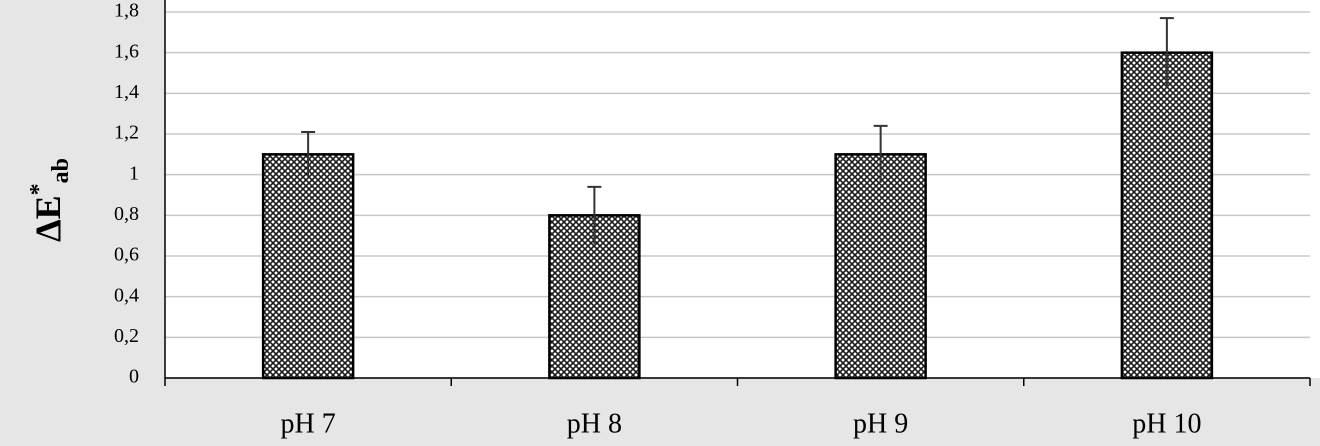 The height and width of the screenshot is (446, 1320). I want to click on y-tick-label: 0,8, so click(126, 214).